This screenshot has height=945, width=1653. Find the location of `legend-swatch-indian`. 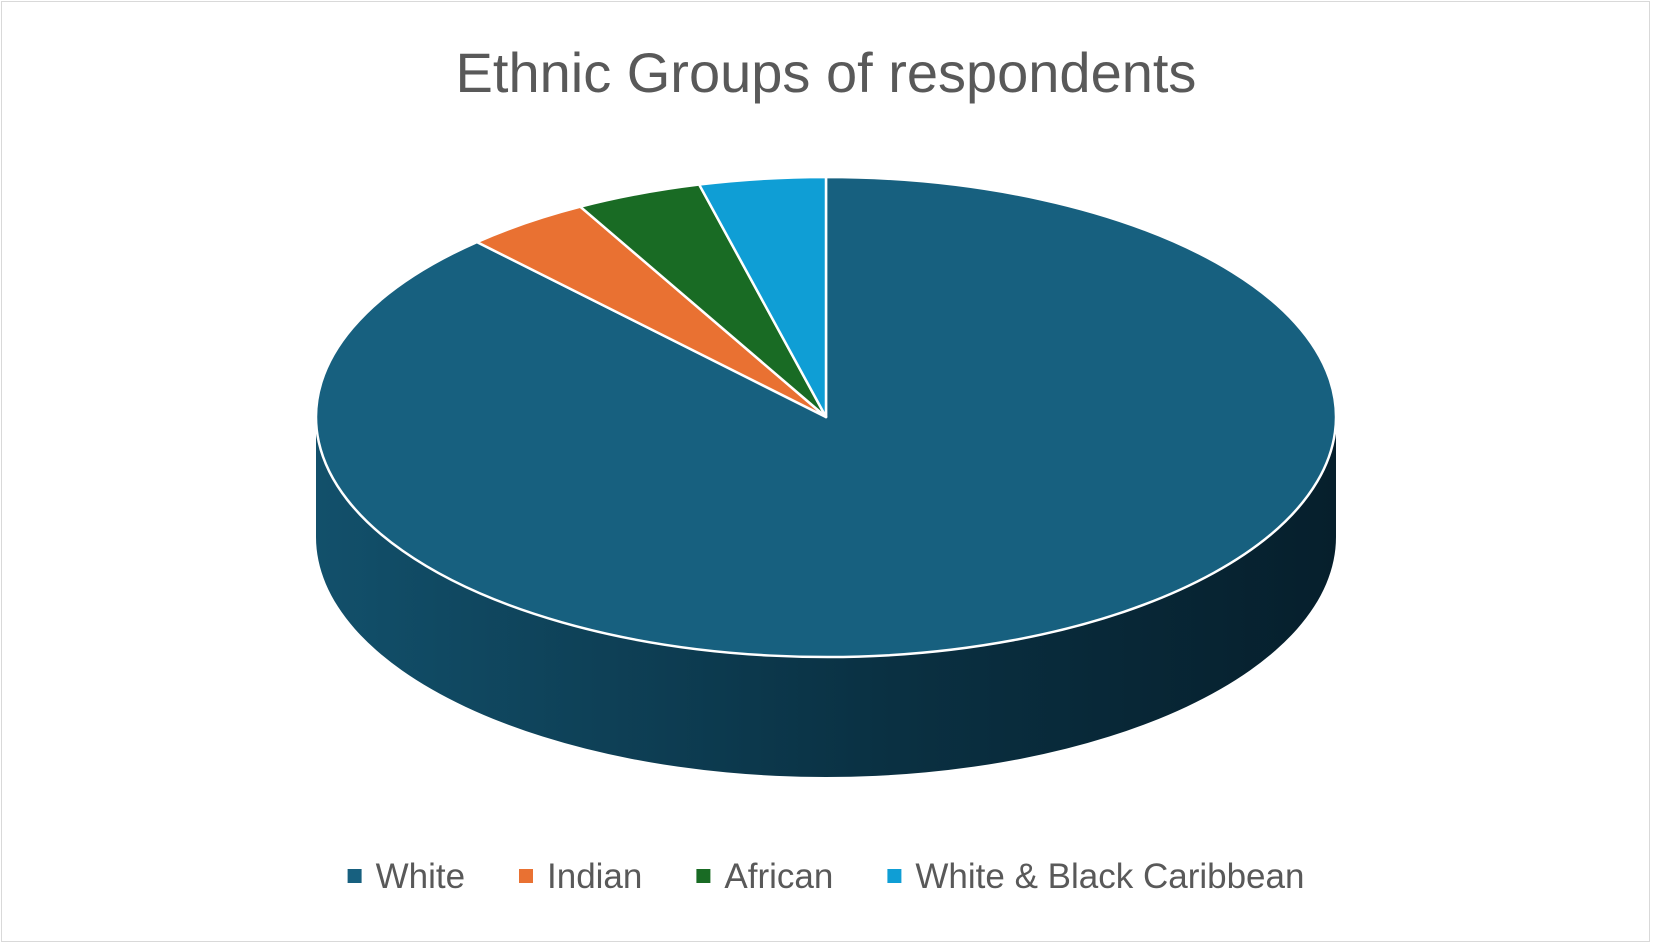

legend-swatch-indian is located at coordinates (526, 876).